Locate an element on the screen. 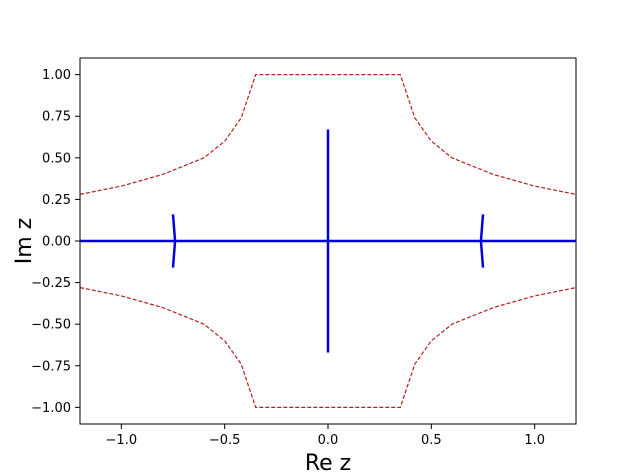 The image size is (640, 476). y-tick-label: 0.25 is located at coordinates (56, 200).